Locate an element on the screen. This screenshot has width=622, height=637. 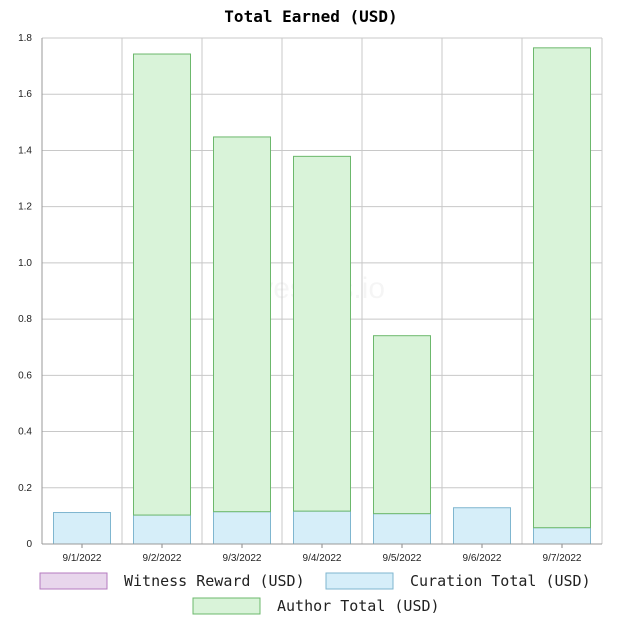
y-tick-label: 1.8 is located at coordinates (25, 38).